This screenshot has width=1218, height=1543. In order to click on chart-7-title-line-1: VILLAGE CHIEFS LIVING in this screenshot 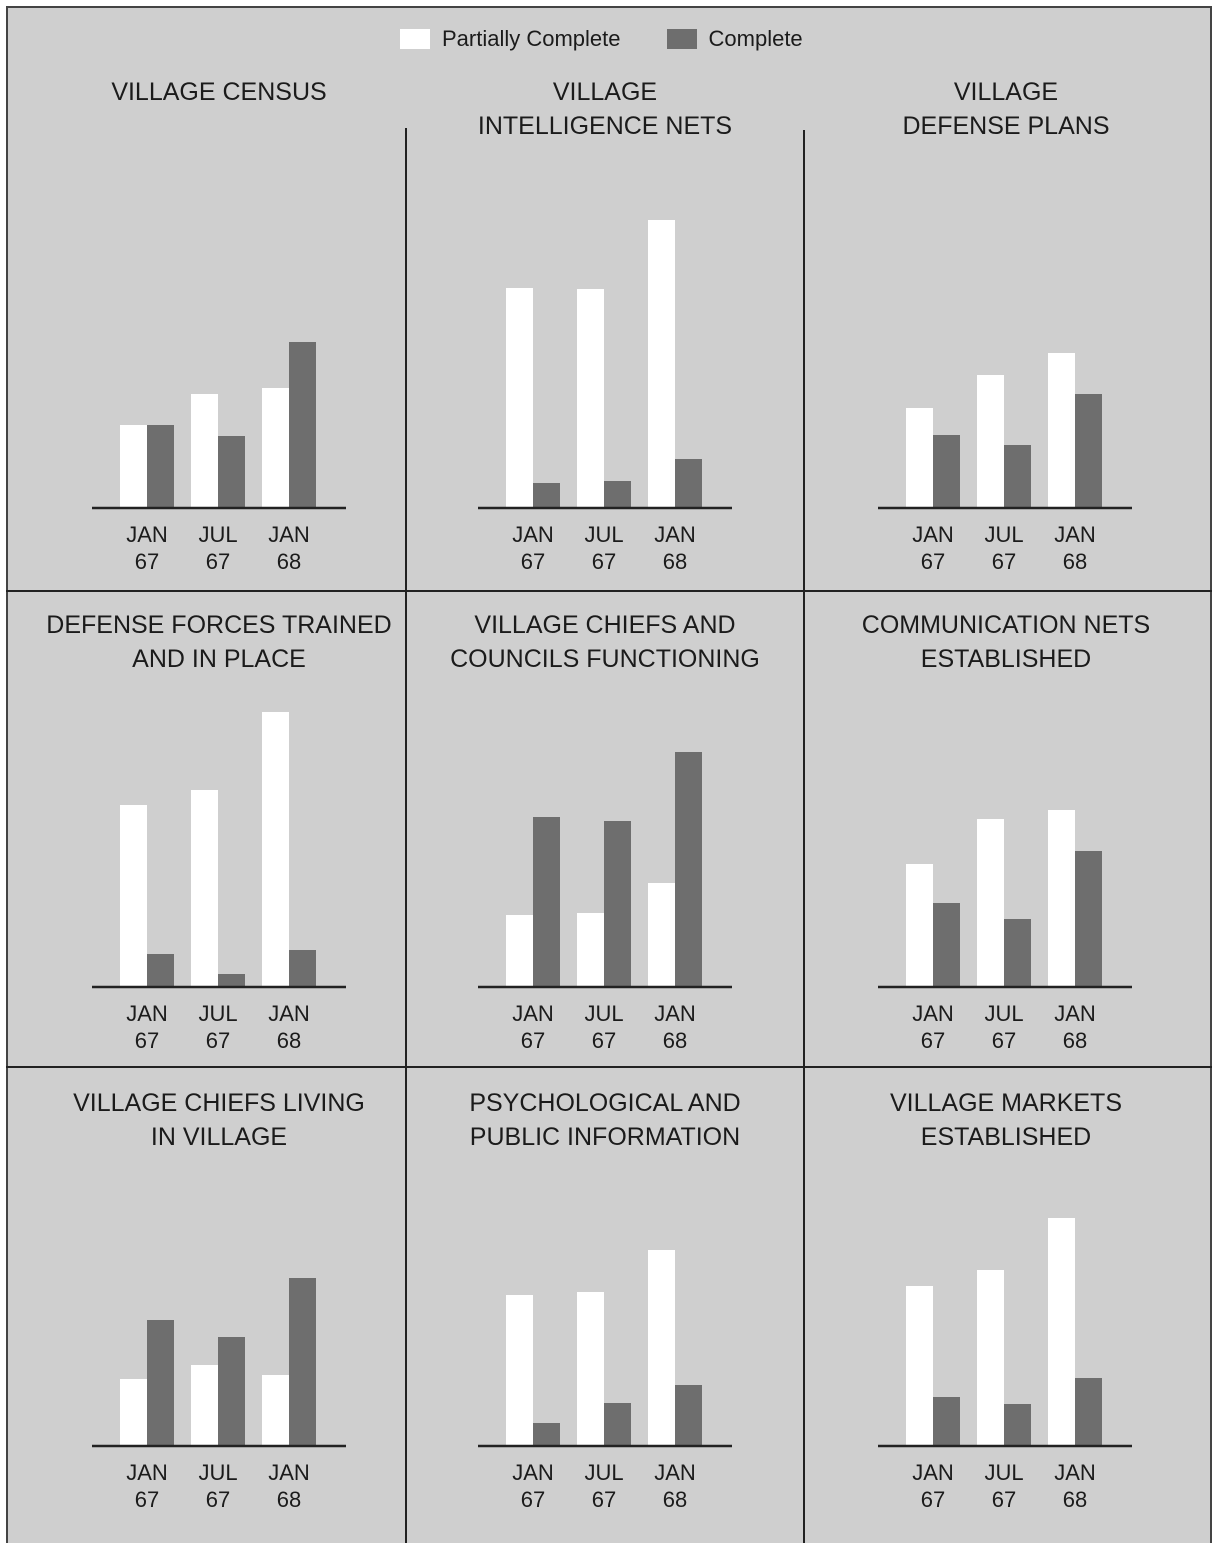, I will do `click(219, 1103)`.